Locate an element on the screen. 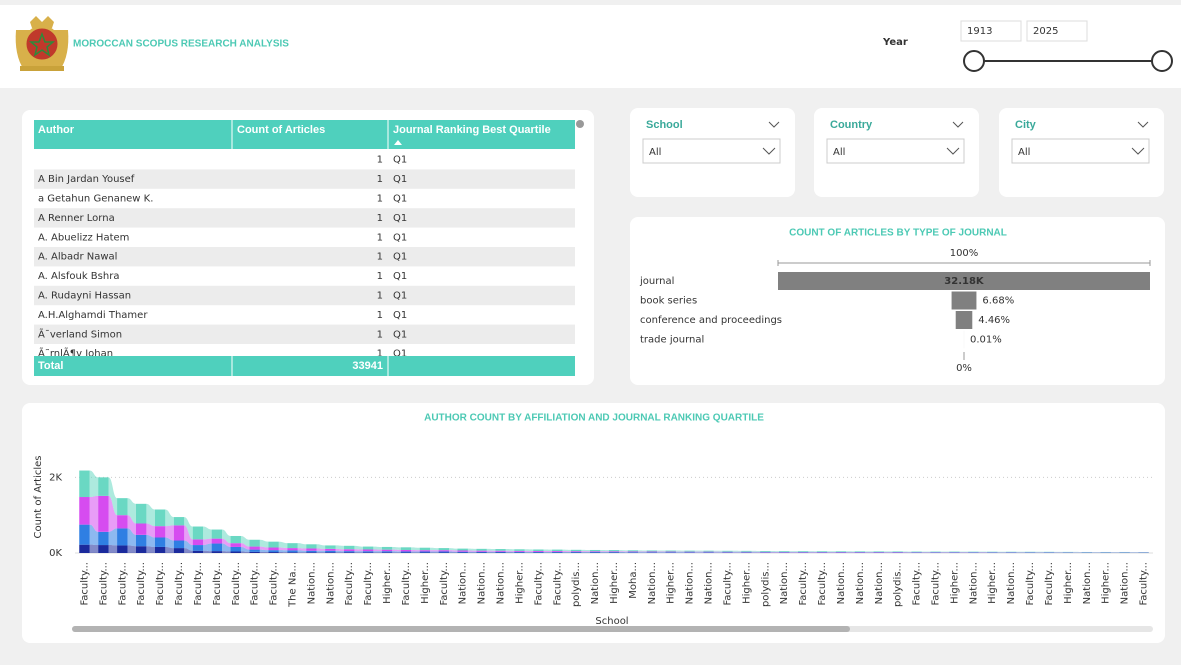 The height and width of the screenshot is (665, 1181). quartile-cell: Q1 is located at coordinates (400, 315).